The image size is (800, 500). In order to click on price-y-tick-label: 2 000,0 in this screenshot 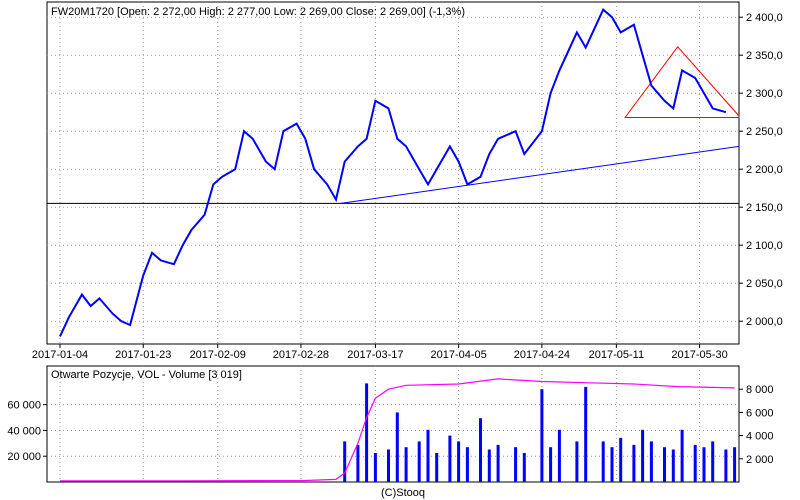, I will do `click(764, 322)`.